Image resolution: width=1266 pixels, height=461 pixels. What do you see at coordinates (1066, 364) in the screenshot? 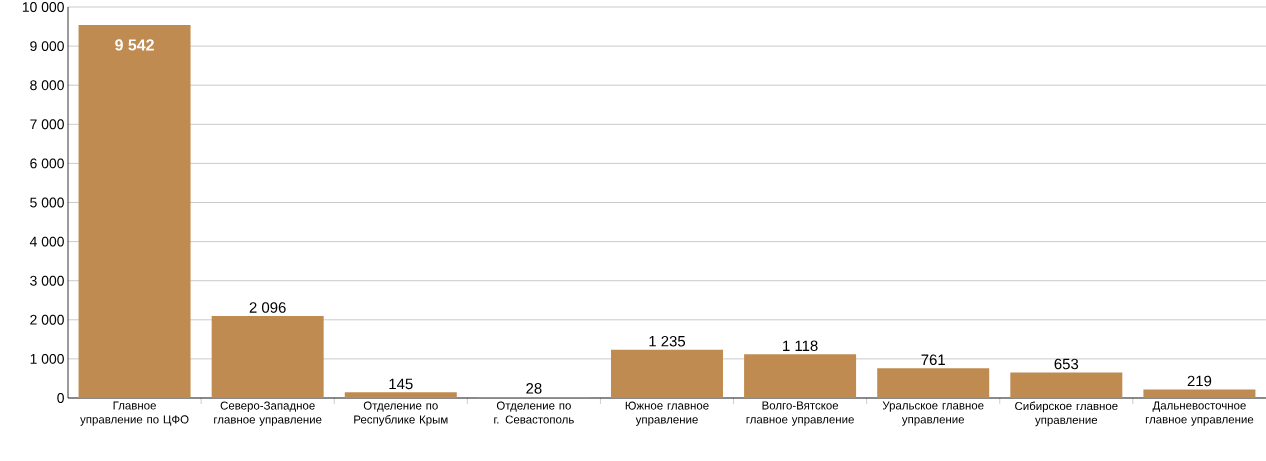
I see `data-label: 653` at bounding box center [1066, 364].